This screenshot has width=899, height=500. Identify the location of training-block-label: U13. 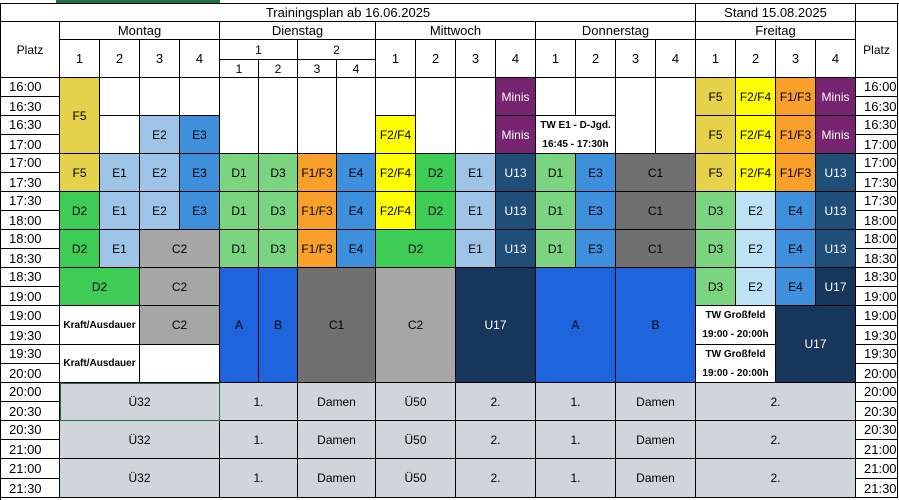
(515, 172).